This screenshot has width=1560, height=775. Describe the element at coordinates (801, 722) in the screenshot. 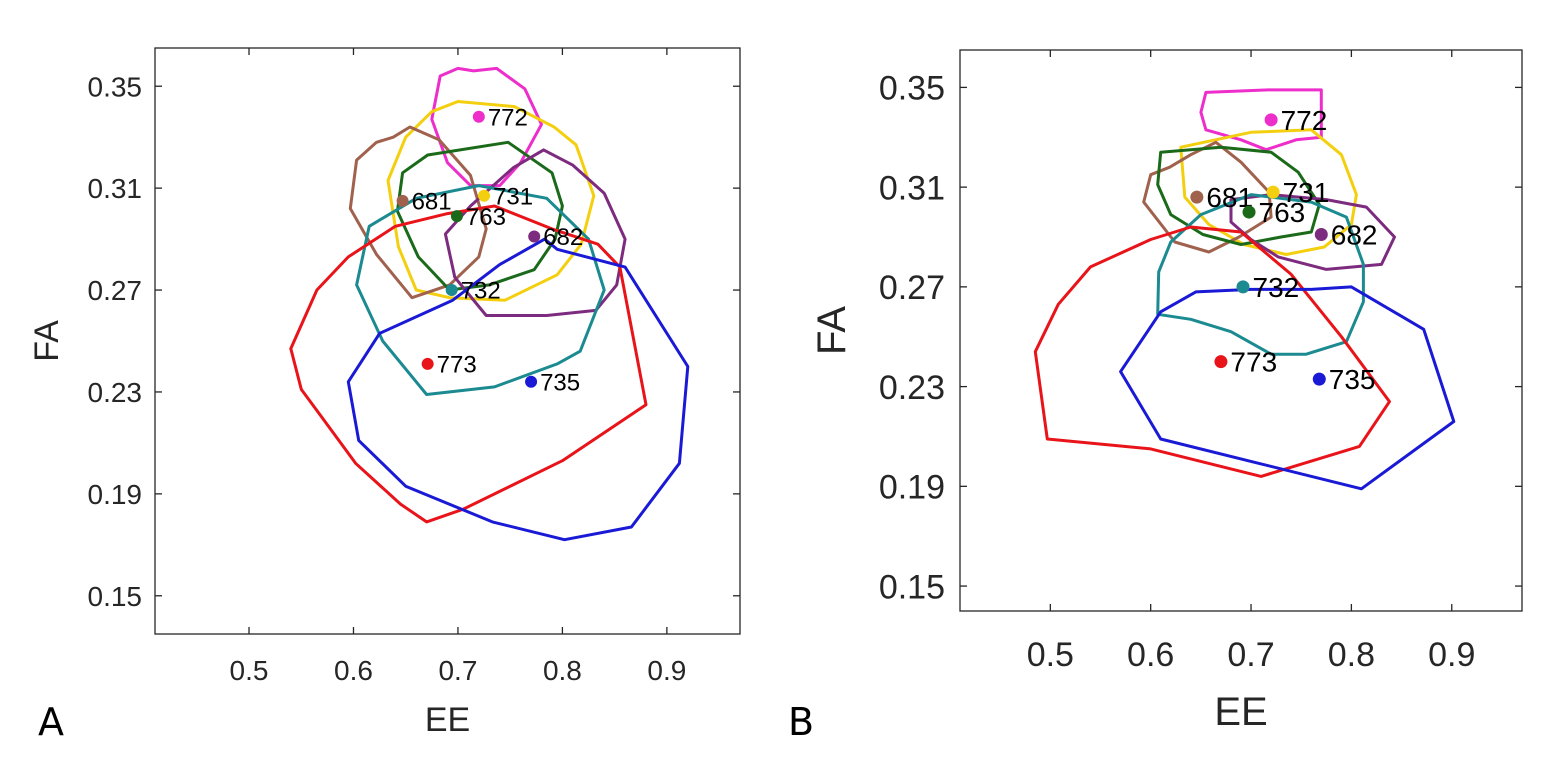

I see `panel-b-letter: B` at that location.